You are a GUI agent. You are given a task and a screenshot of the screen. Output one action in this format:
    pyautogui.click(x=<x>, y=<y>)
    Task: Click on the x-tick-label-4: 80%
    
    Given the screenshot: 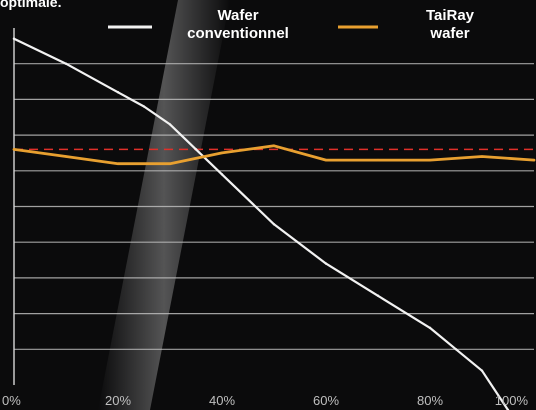 What is the action you would take?
    pyautogui.click(x=430, y=400)
    